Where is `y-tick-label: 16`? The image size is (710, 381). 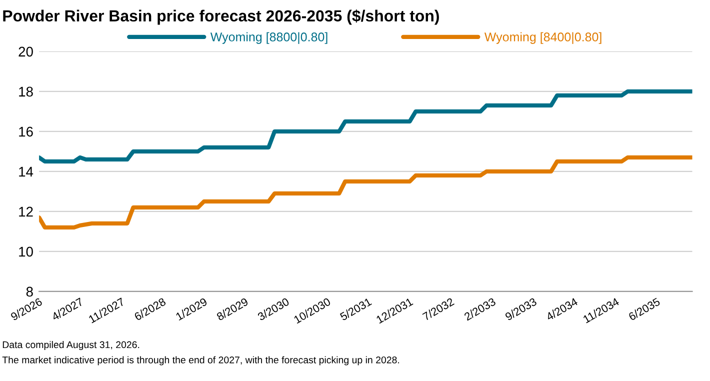
y-tick-label: 16 is located at coordinates (26, 131).